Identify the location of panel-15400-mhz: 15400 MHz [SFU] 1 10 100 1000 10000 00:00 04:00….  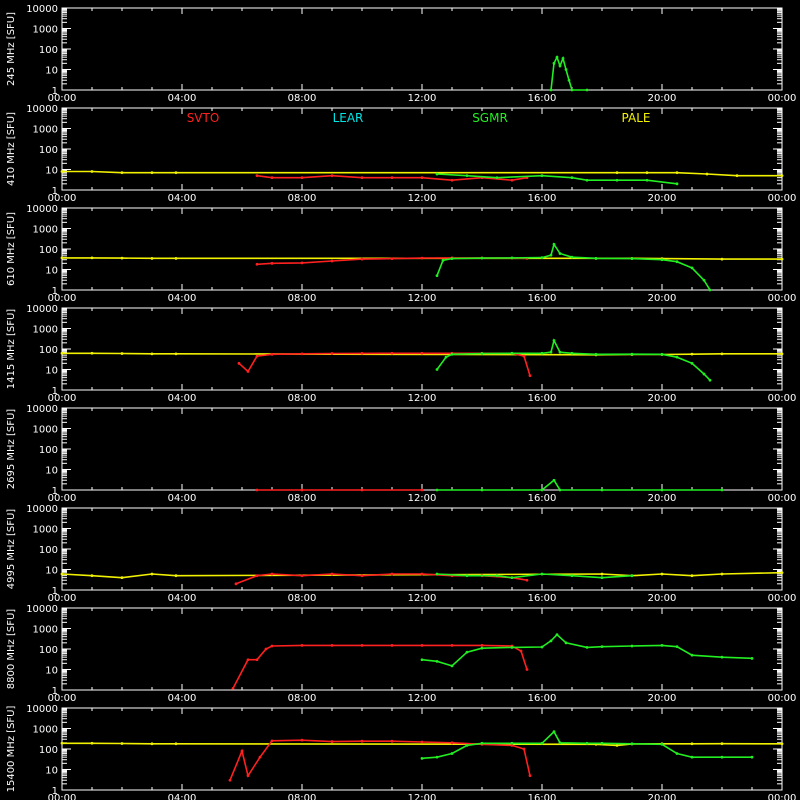
(401, 752).